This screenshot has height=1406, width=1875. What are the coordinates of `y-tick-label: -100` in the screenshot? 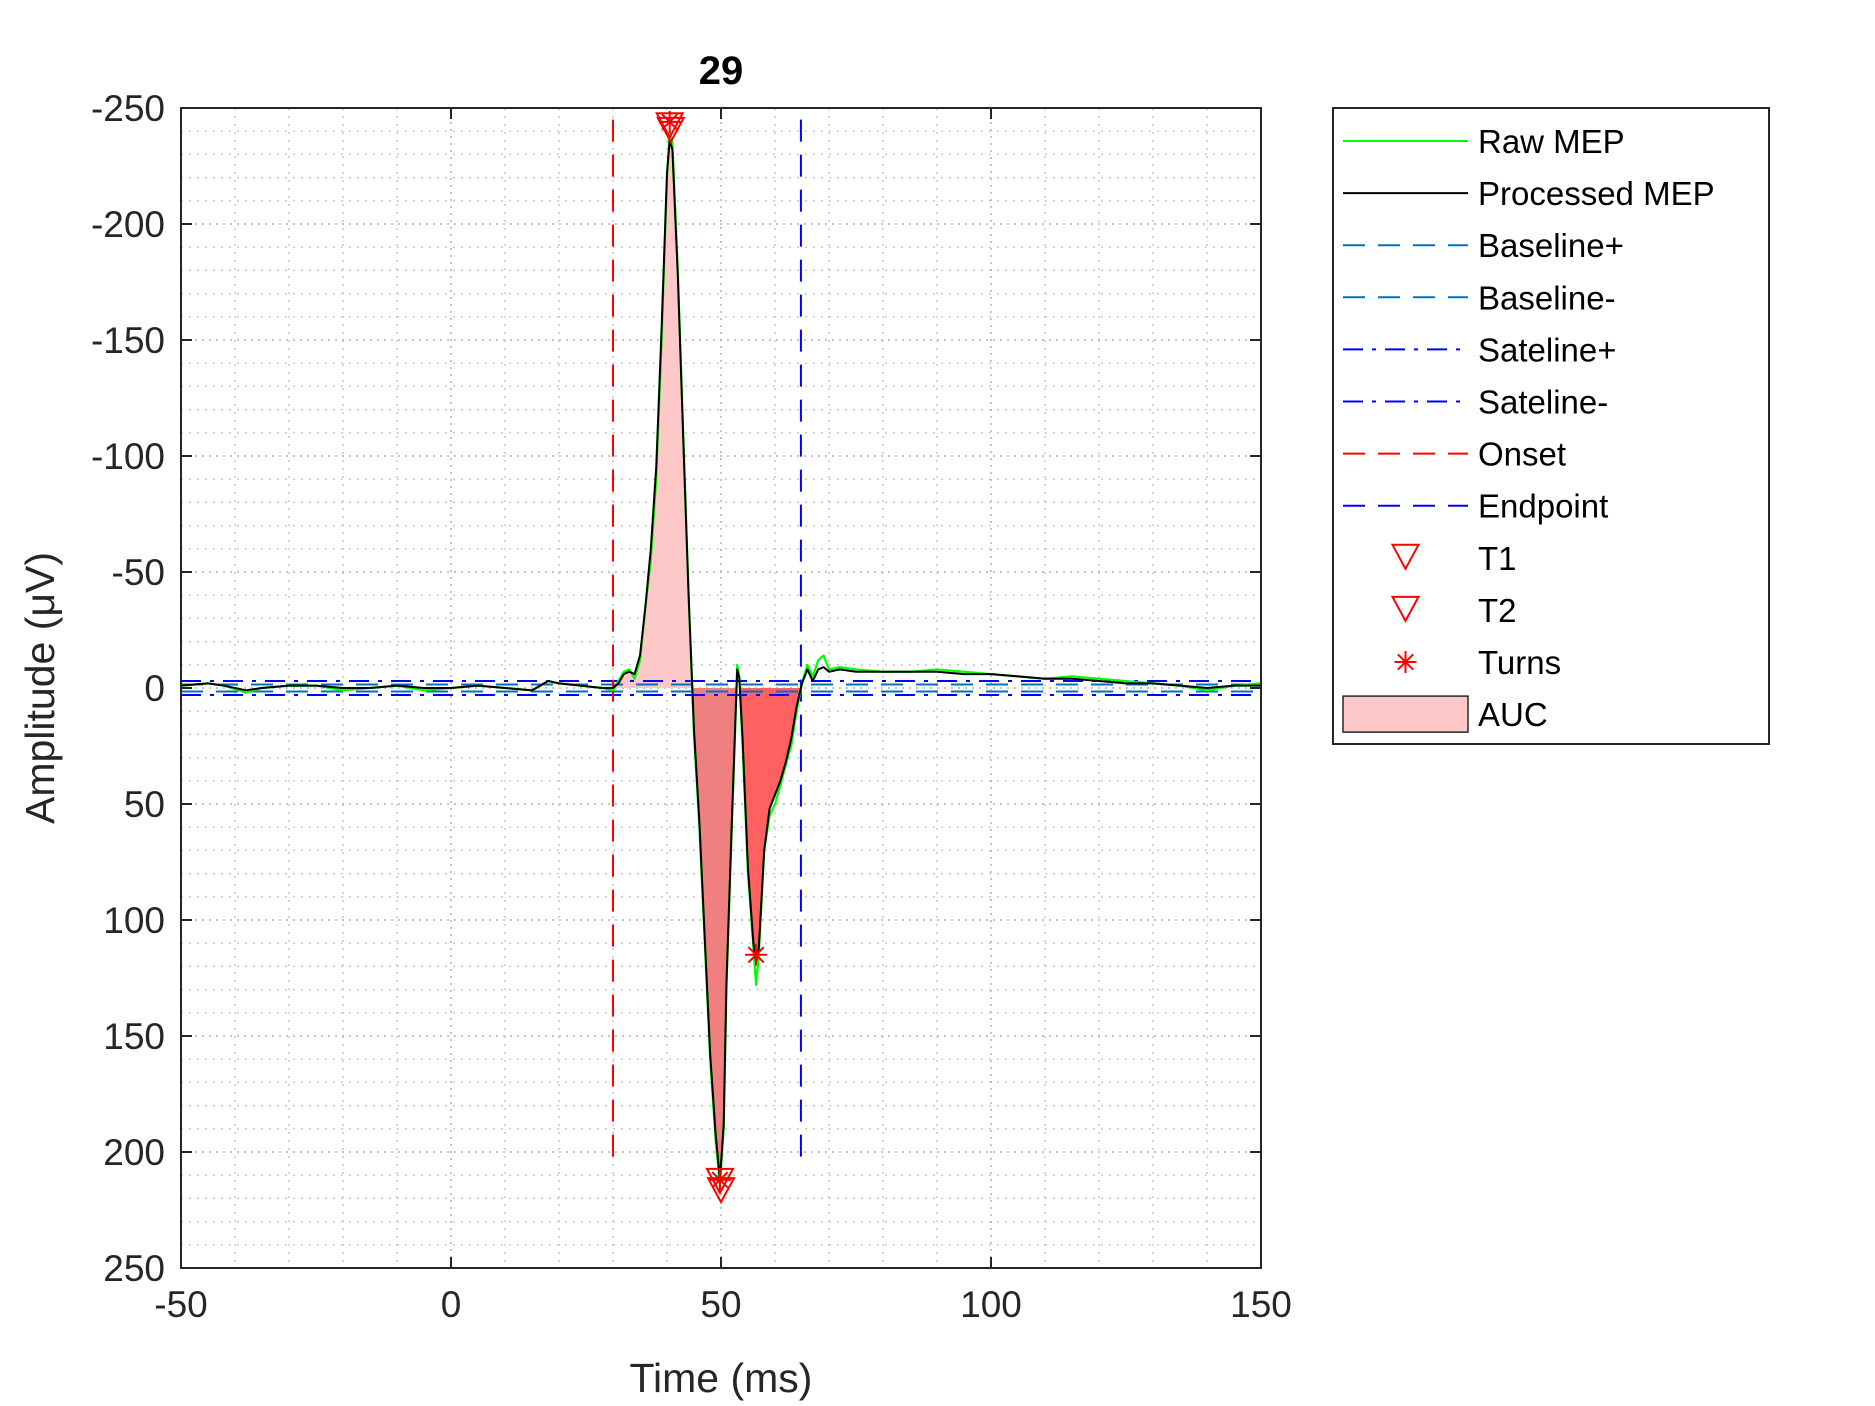 It's located at (128, 456).